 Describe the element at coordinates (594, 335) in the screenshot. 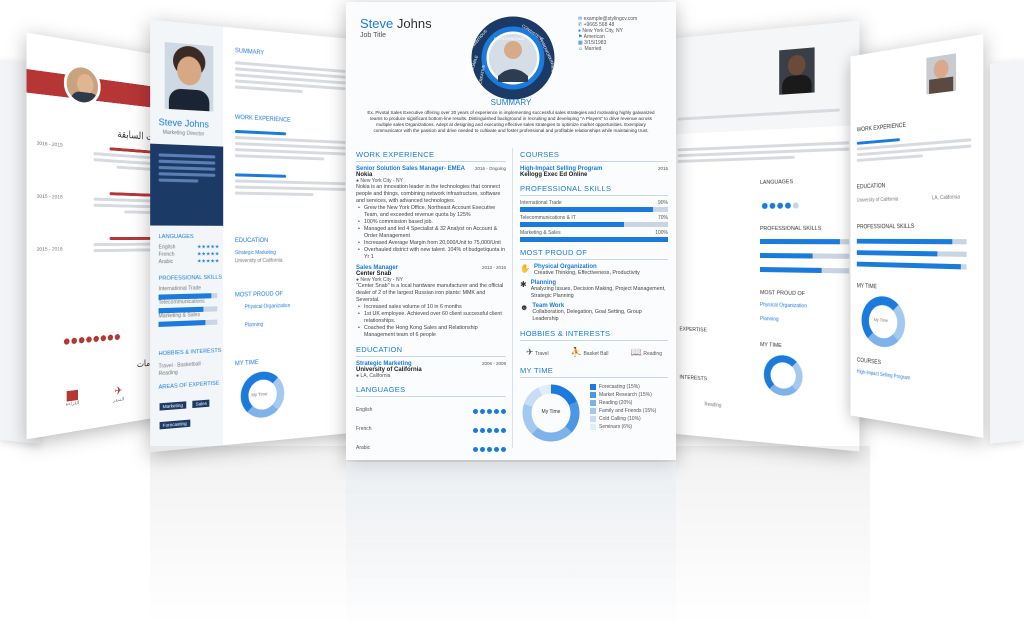

I see `hobbies-section-title: HOBBIES & INTERESTS` at that location.